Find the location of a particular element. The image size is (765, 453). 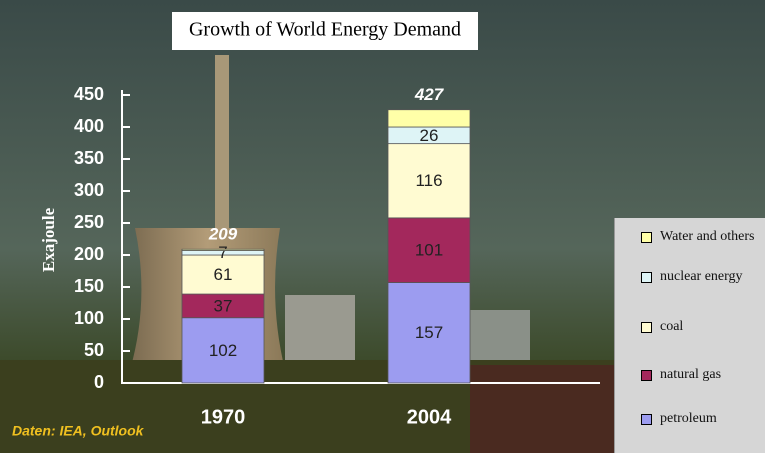

legend-item: natural gas is located at coordinates (701, 374).